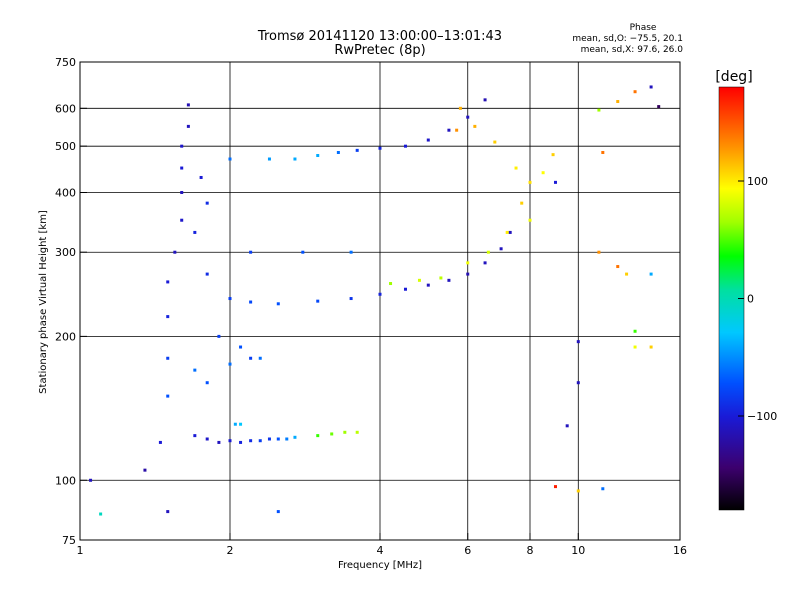 The image size is (800, 600). Describe the element at coordinates (757, 299) in the screenshot. I see `colorbar-ticks: 100 0 −100` at that location.